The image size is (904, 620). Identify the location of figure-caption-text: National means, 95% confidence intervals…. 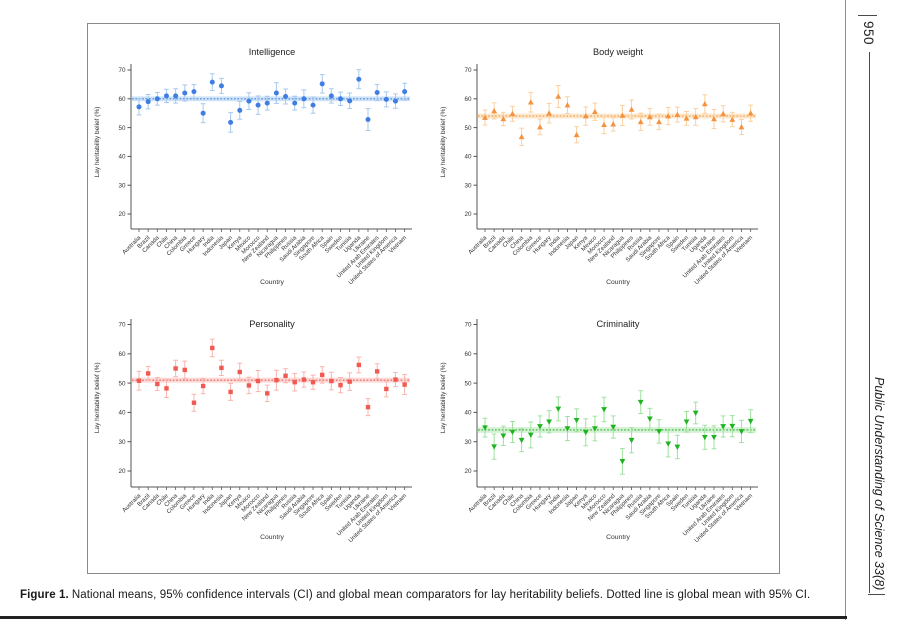
(441, 595).